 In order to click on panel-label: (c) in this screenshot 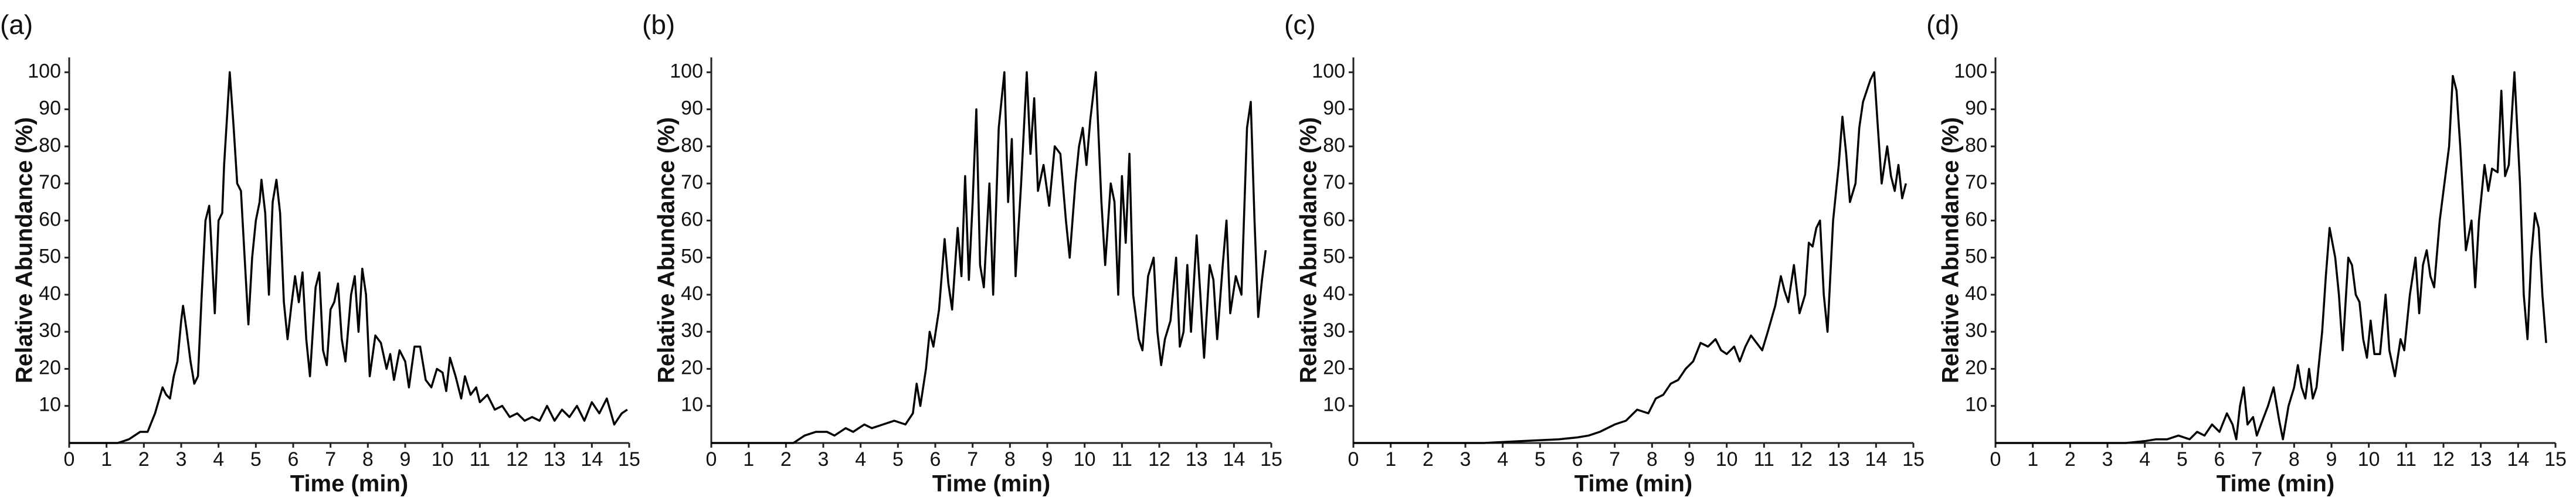, I will do `click(1300, 25)`.